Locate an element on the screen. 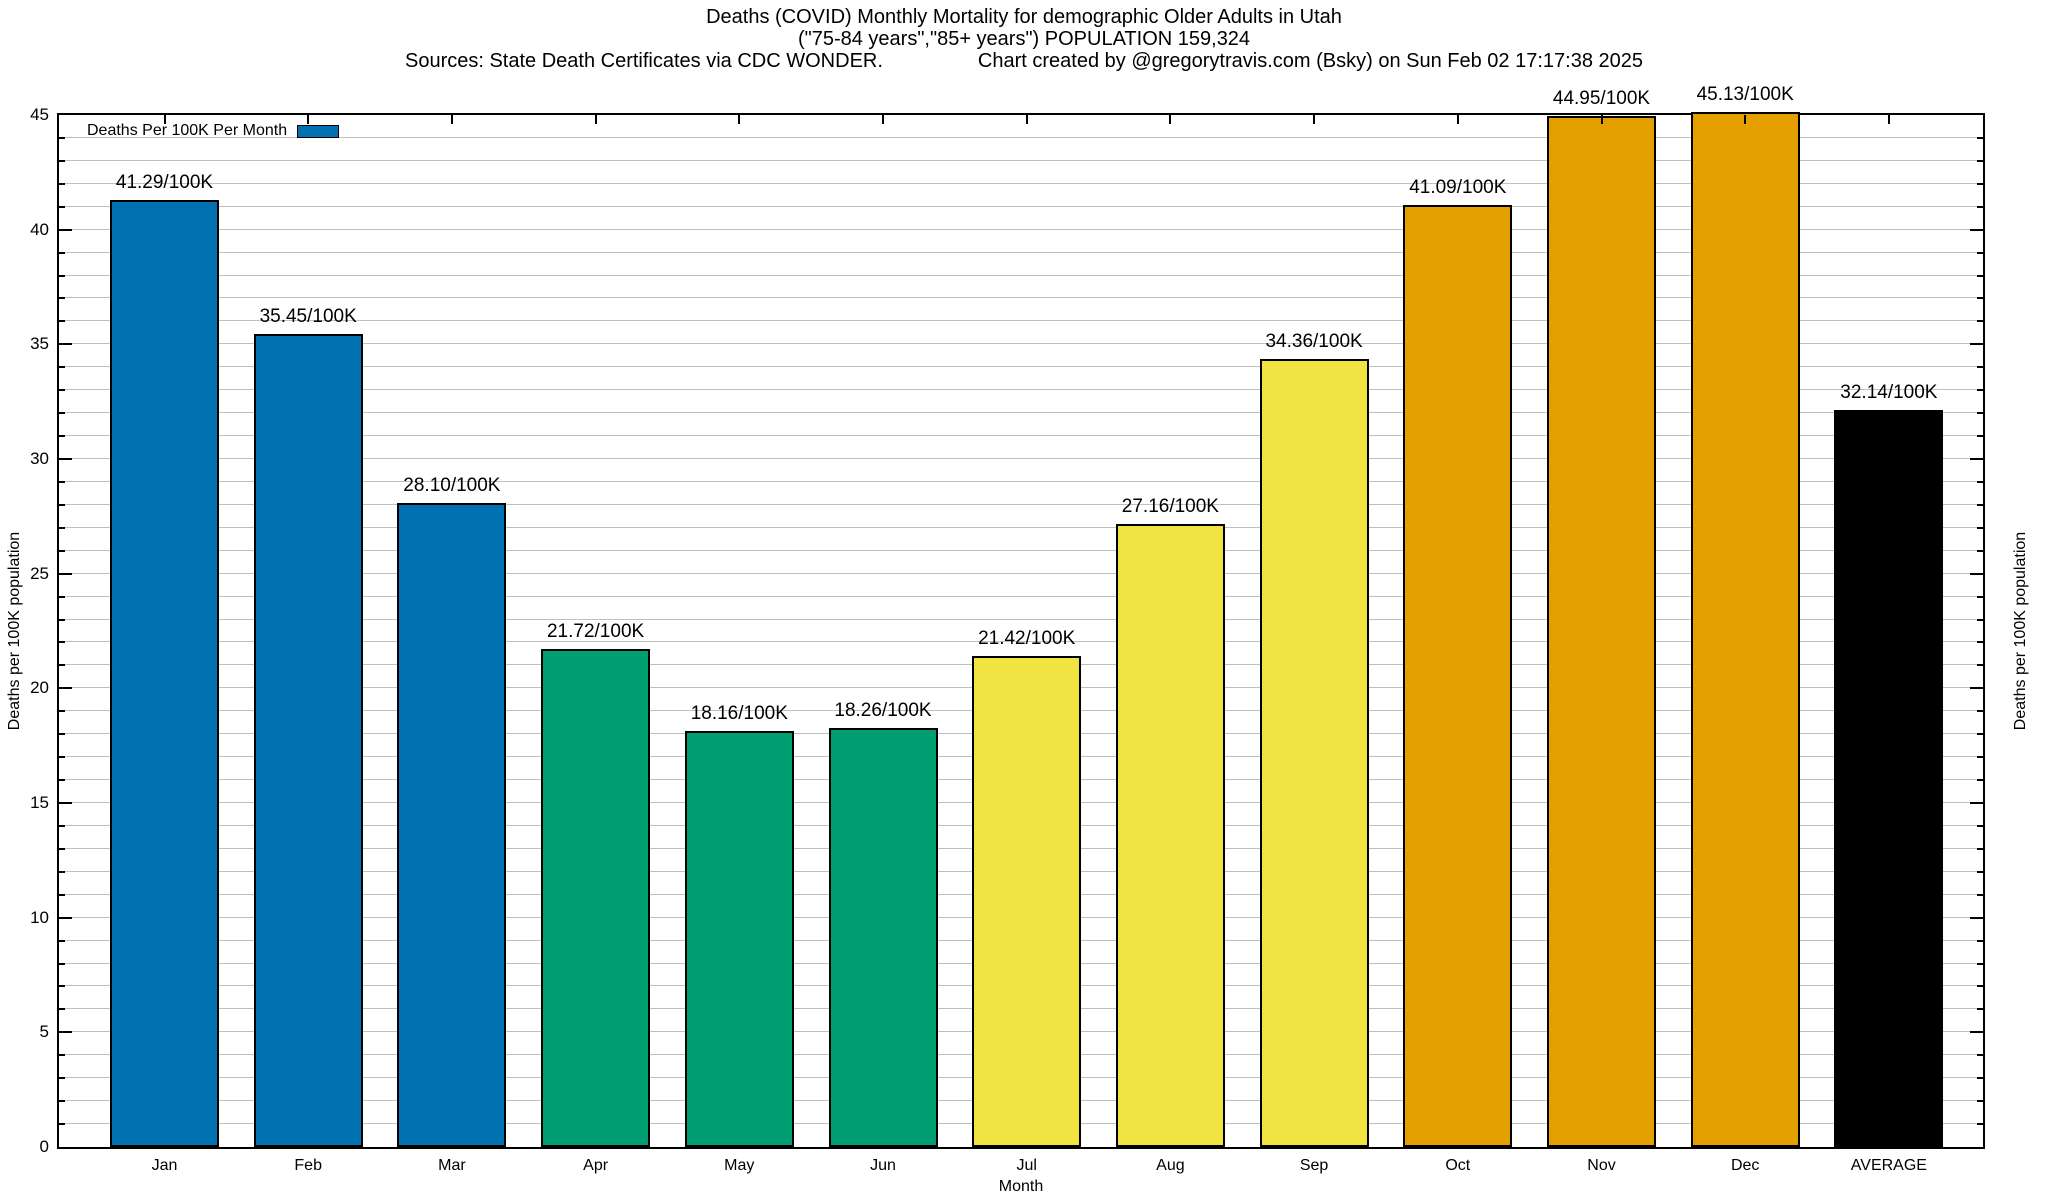  y-tick-label: 40 is located at coordinates (39, 229).